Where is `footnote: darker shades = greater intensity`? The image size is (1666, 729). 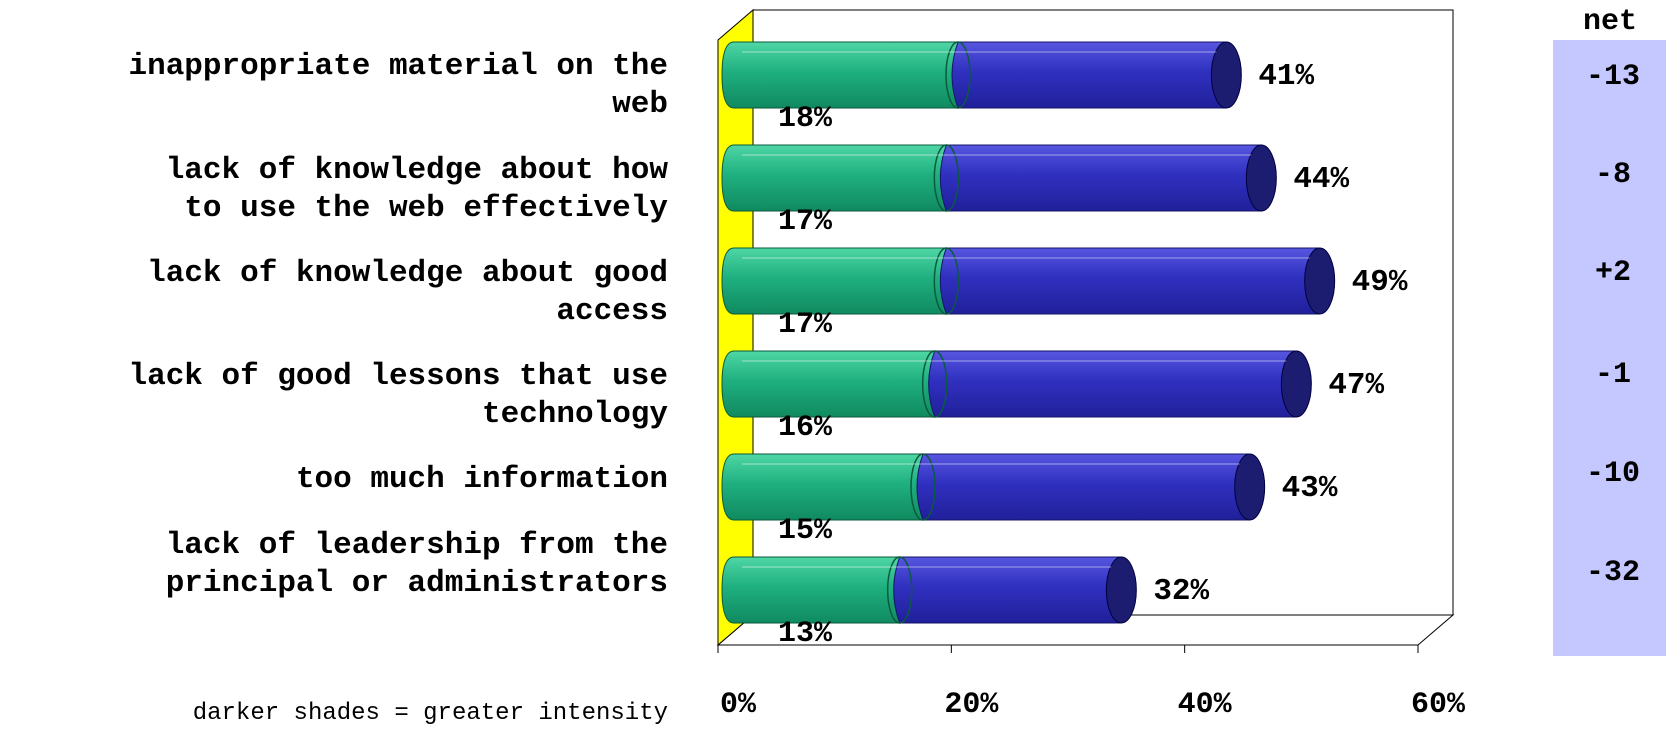
footnote: darker shades = greater intensity is located at coordinates (430, 713).